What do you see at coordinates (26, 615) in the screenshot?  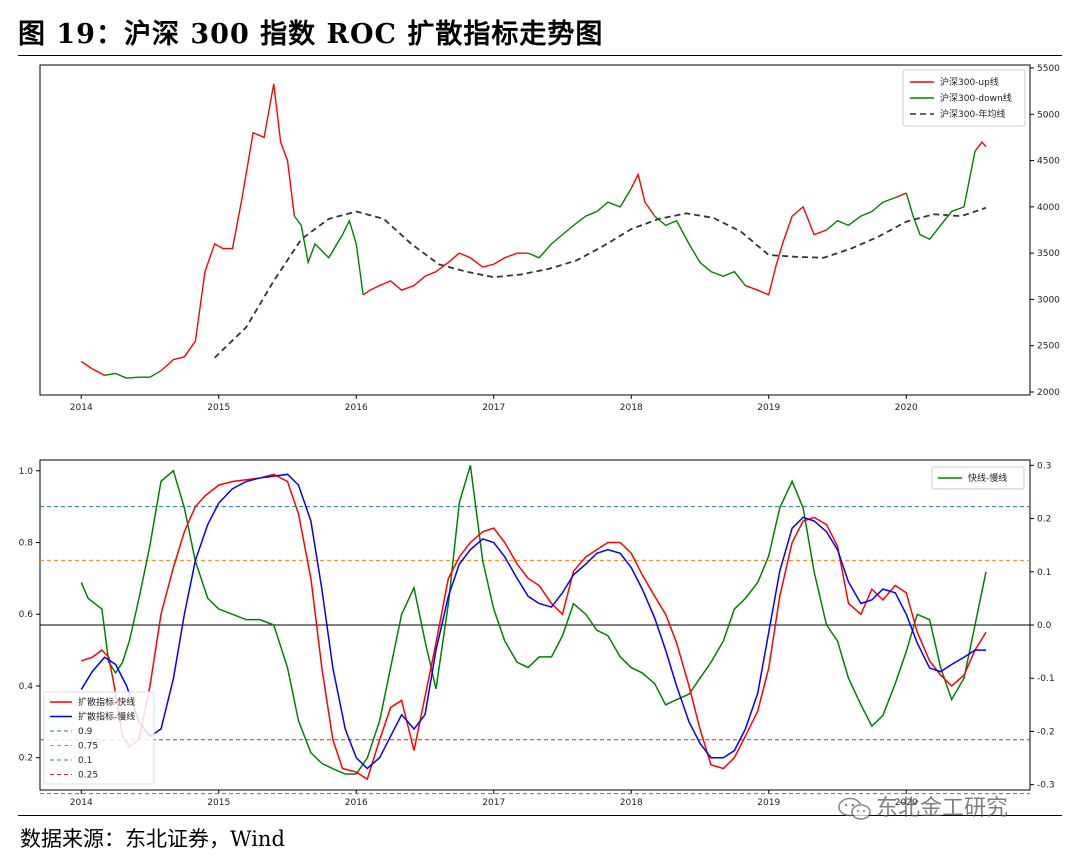 I see `y-left-tick-label: 0.6` at bounding box center [26, 615].